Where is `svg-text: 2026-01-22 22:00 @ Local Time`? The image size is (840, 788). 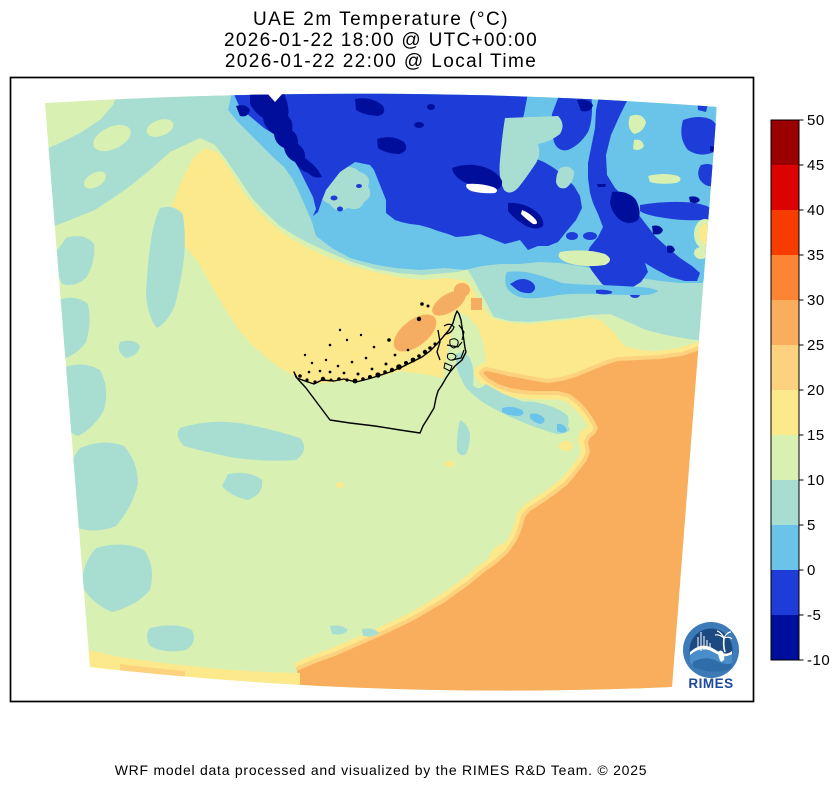 svg-text: 2026-01-22 22:00 @ Local Time is located at coordinates (381, 61).